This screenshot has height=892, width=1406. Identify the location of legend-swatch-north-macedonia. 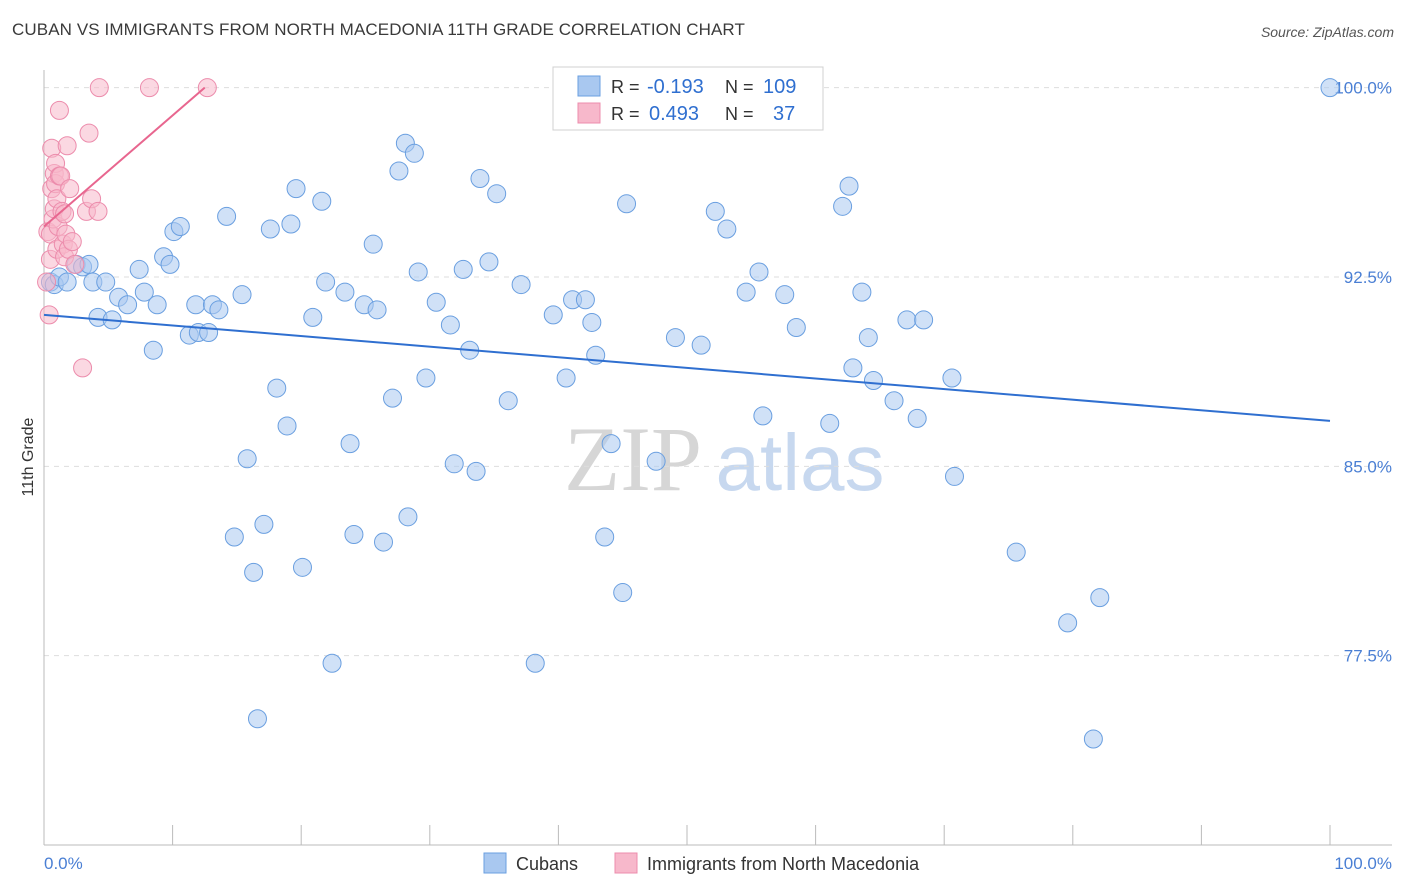
(589, 113).